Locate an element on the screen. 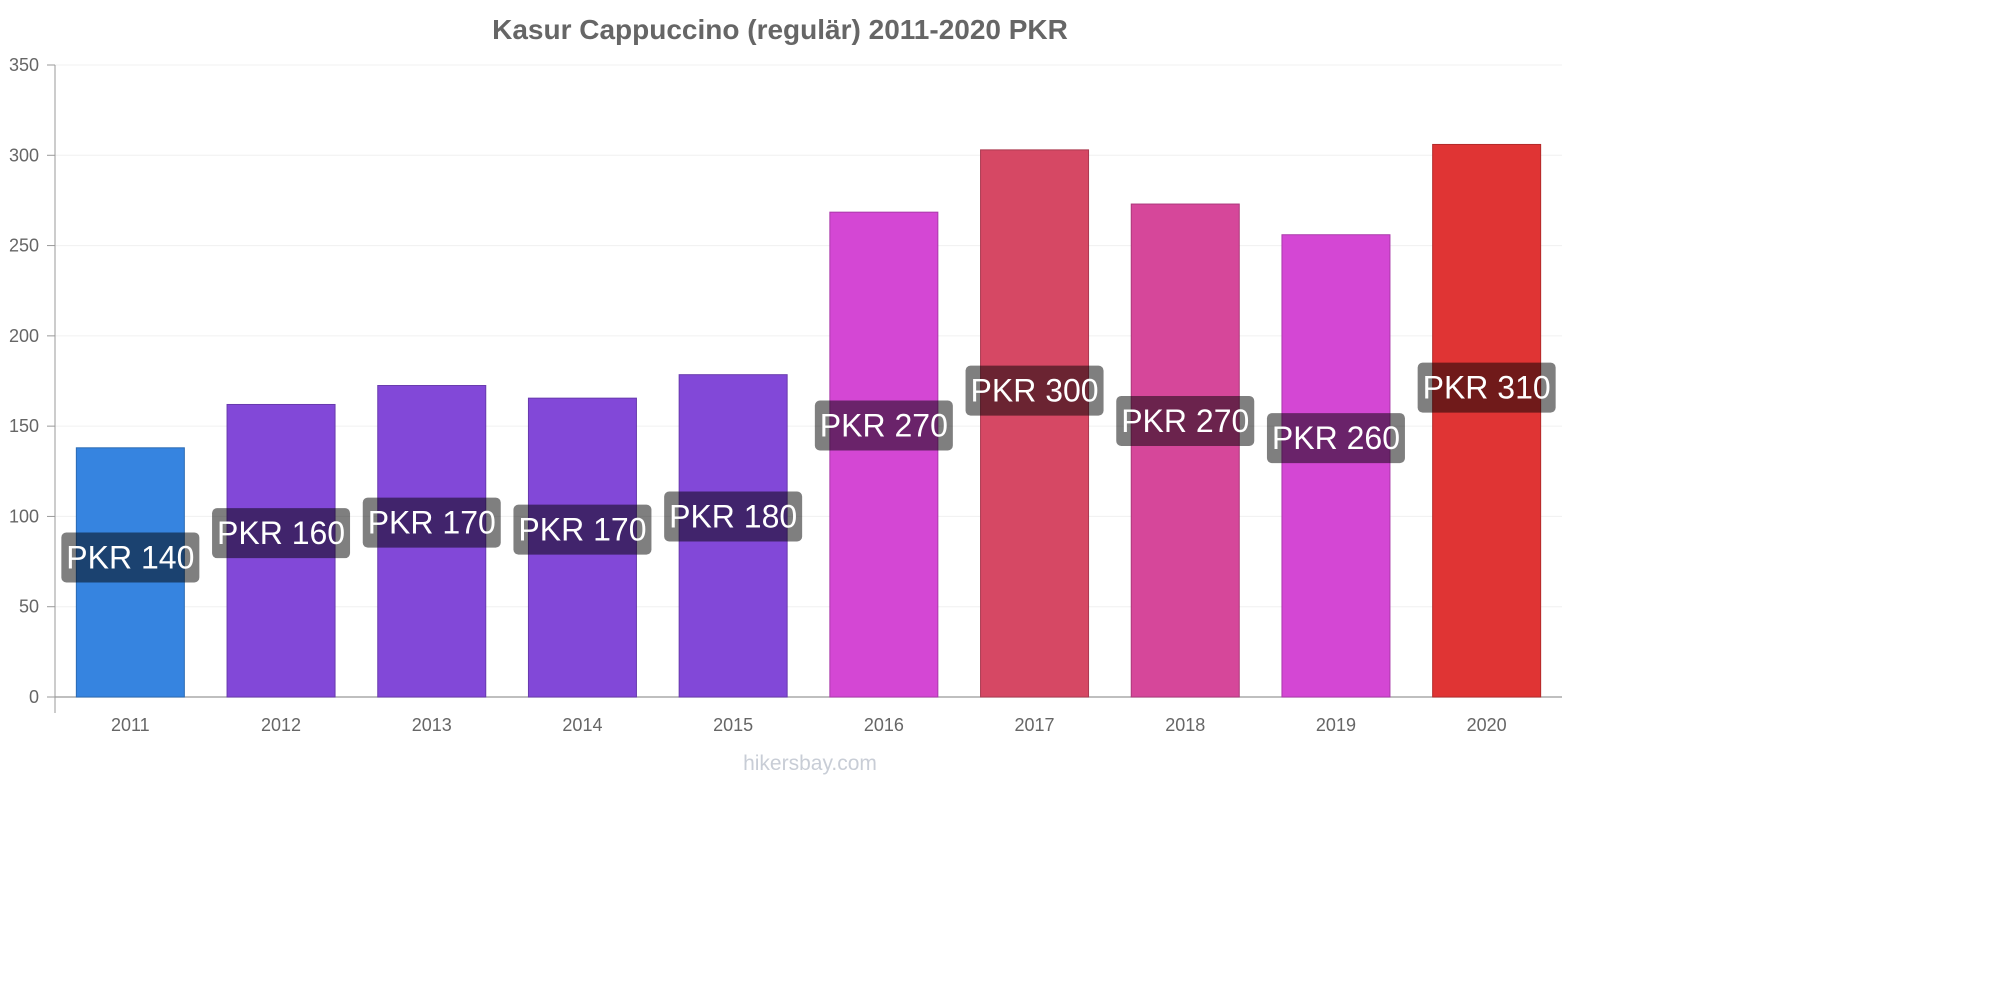 The image size is (2000, 1000). bar-2020 is located at coordinates (1487, 420).